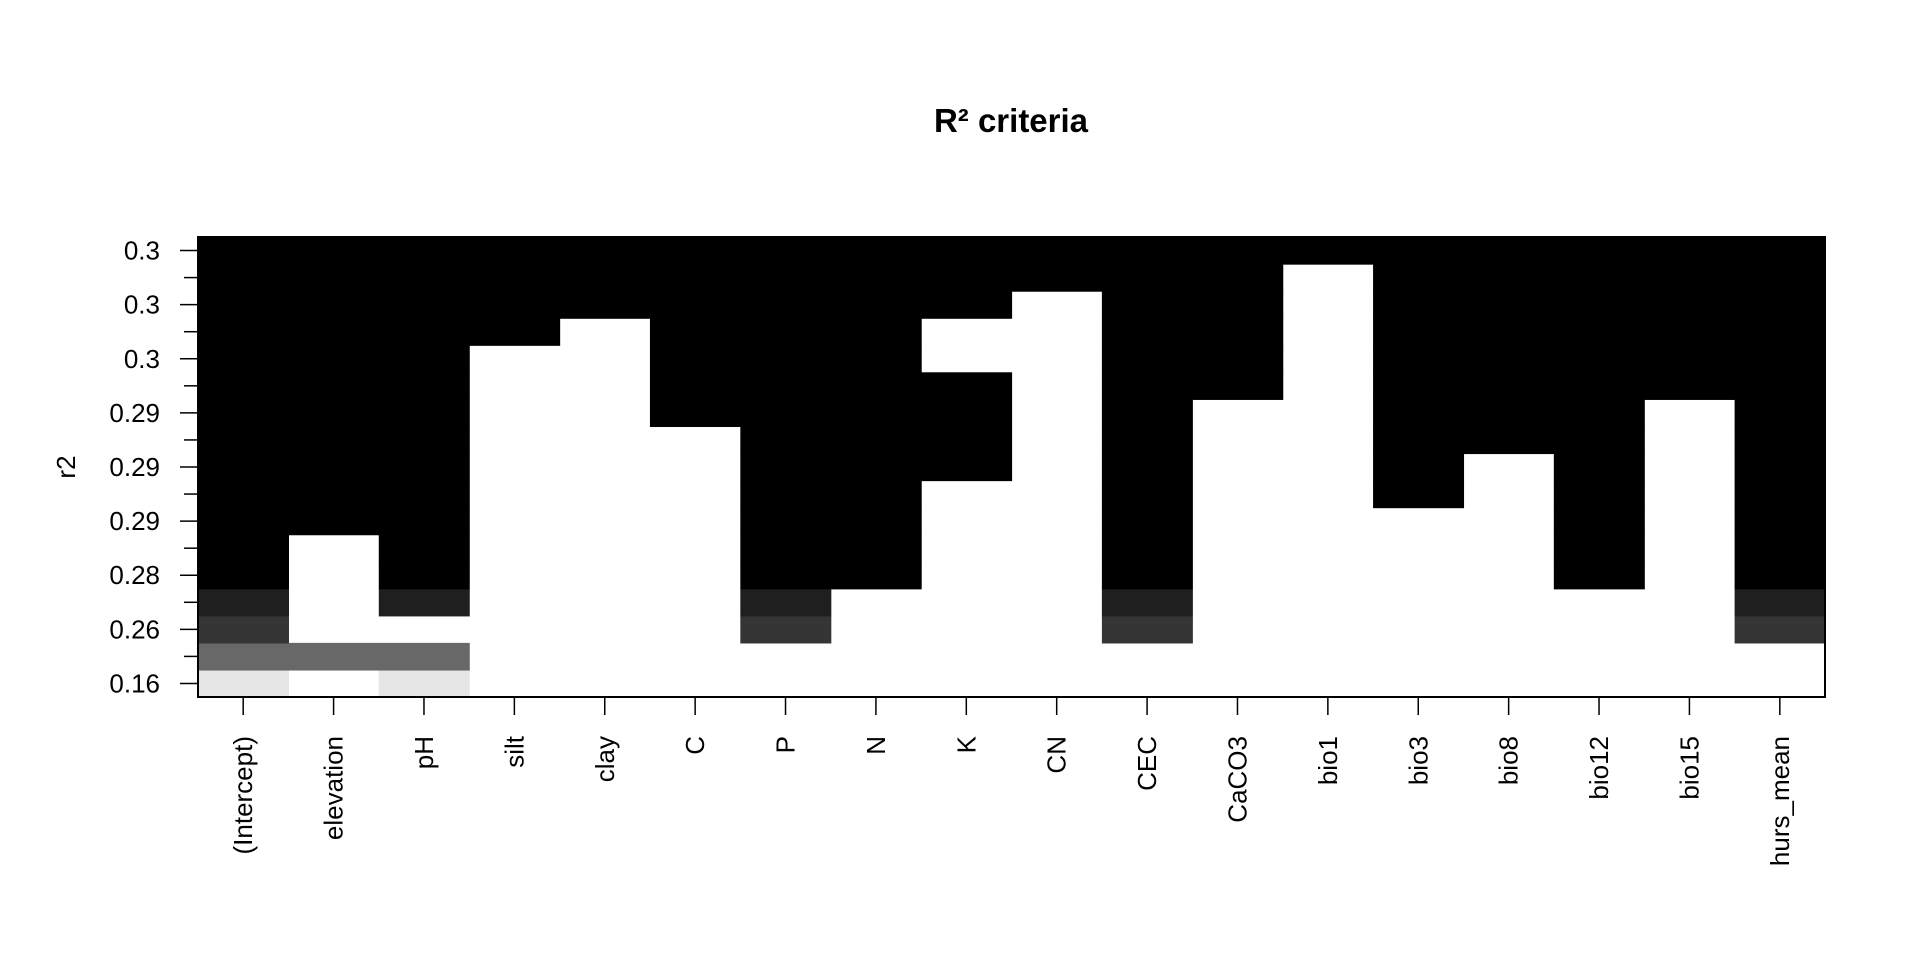 Image resolution: width=1920 pixels, height=960 pixels. Describe the element at coordinates (786, 744) in the screenshot. I see `x-tick-label: P` at that location.